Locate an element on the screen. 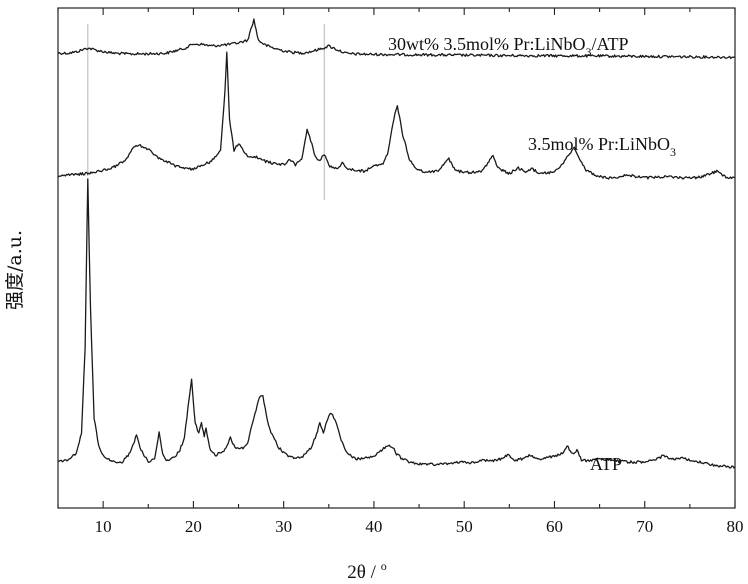  x-tick-label: 40 is located at coordinates (373, 526).